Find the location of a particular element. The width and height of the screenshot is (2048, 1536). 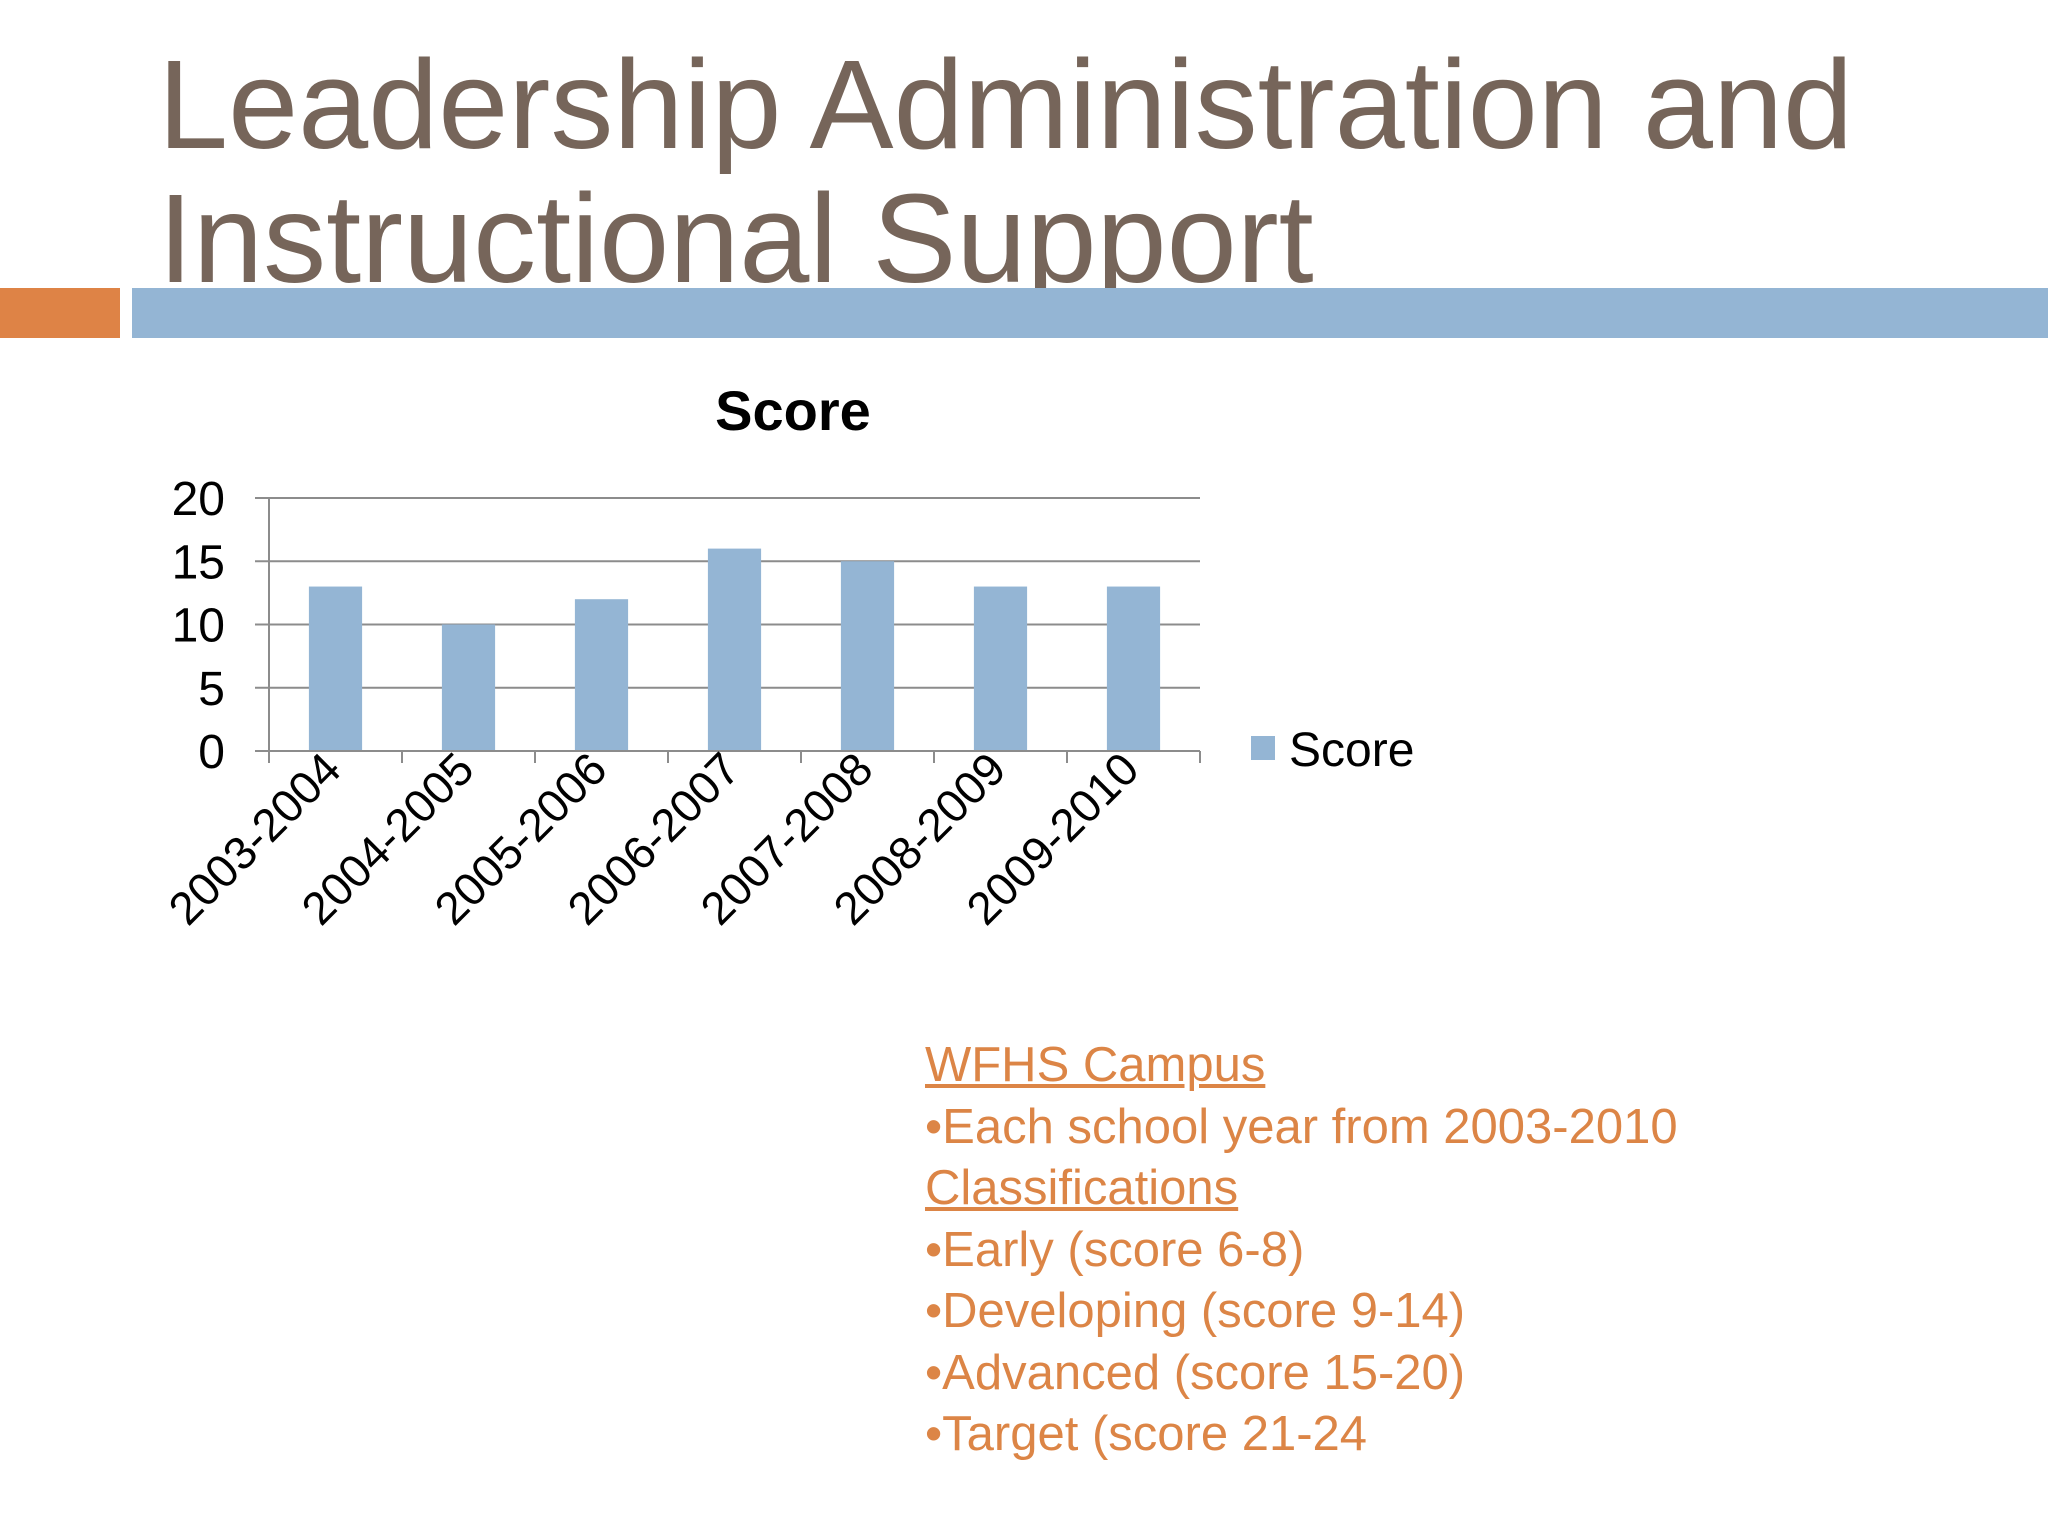

notes-heading-campus: WFHS Campus is located at coordinates (1095, 1065).